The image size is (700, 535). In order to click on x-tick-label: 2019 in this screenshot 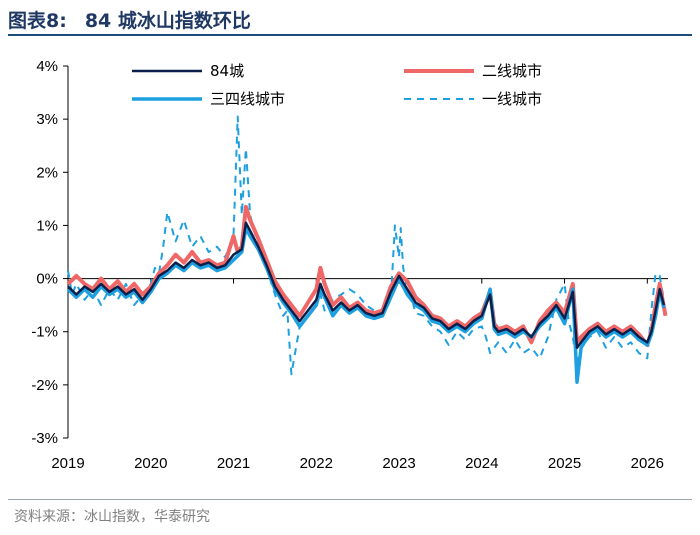, I will do `click(67, 463)`.